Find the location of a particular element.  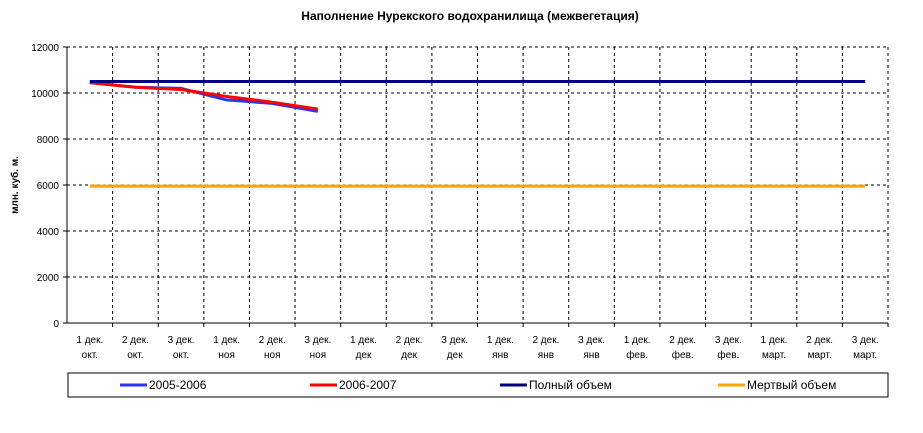

x-tick-label: 3 дек. окт. is located at coordinates (181, 348).